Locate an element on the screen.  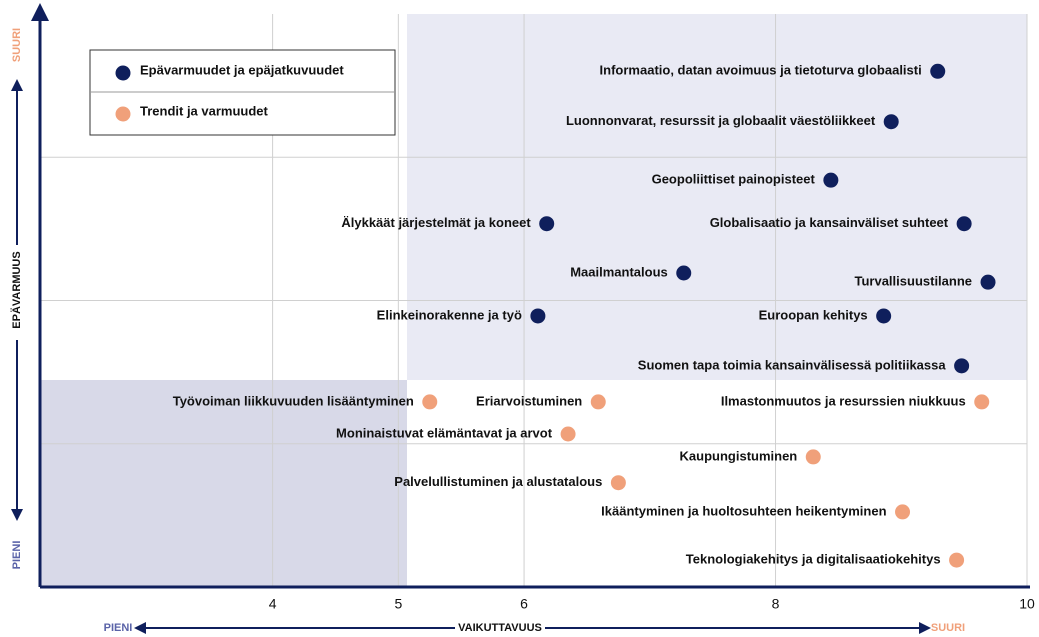
point-label: Geopoliittiset painopisteet is located at coordinates (734, 179).